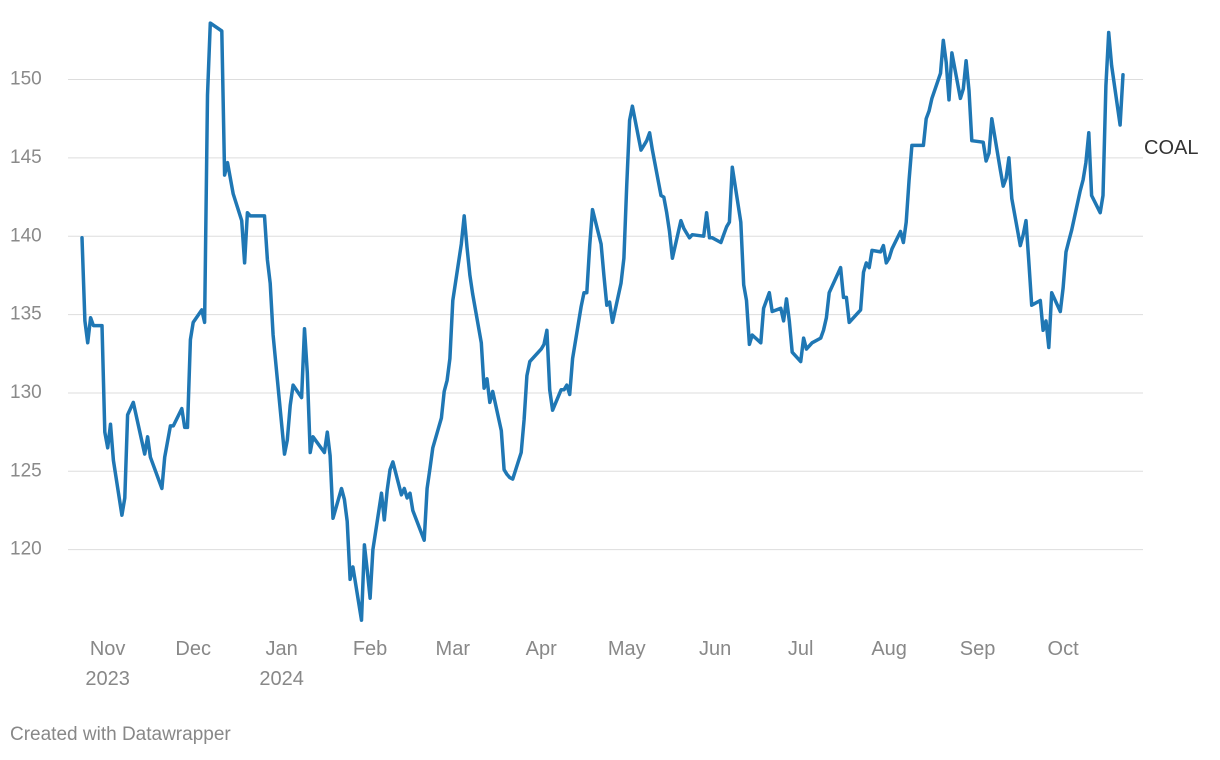 This screenshot has height=760, width=1220. I want to click on y-tick-label: 120, so click(26, 549).